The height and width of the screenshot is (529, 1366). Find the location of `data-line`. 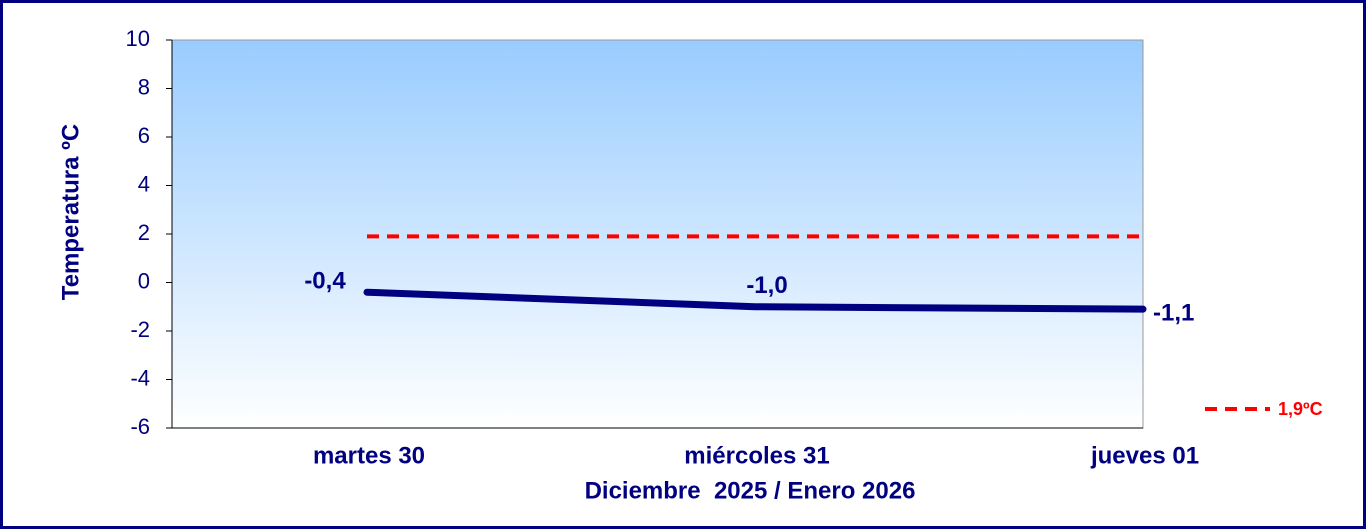

data-line is located at coordinates (755, 300).